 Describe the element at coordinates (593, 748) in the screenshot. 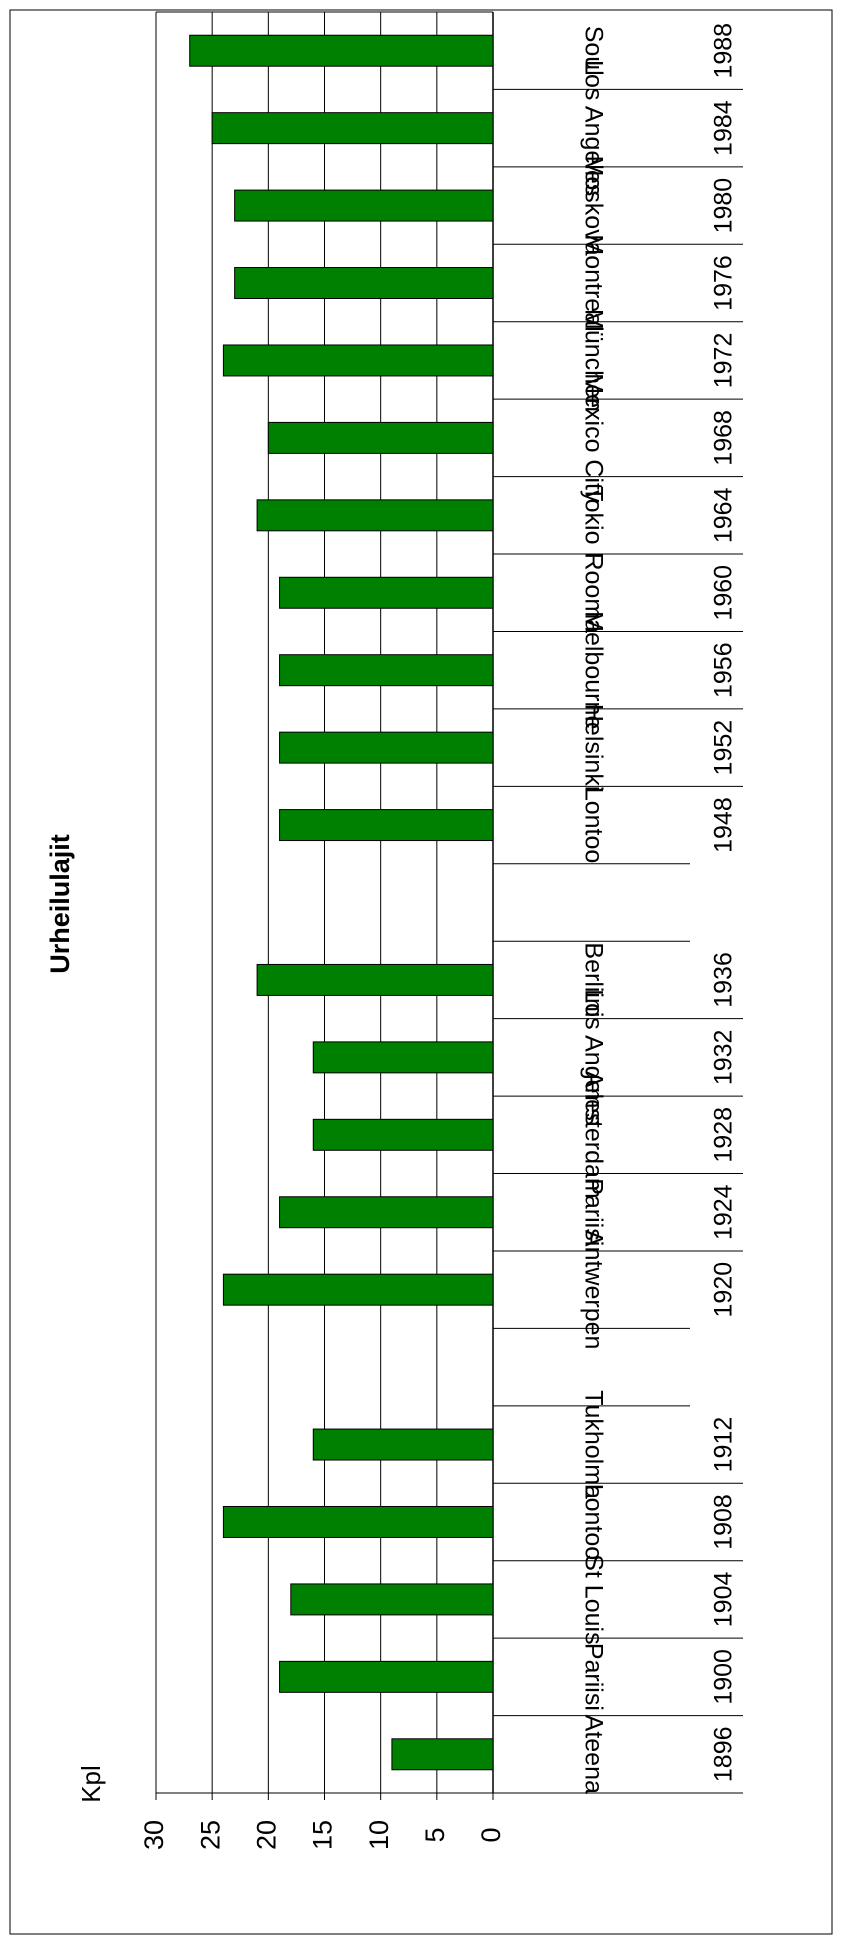

I see `city-label: Helsinki` at that location.